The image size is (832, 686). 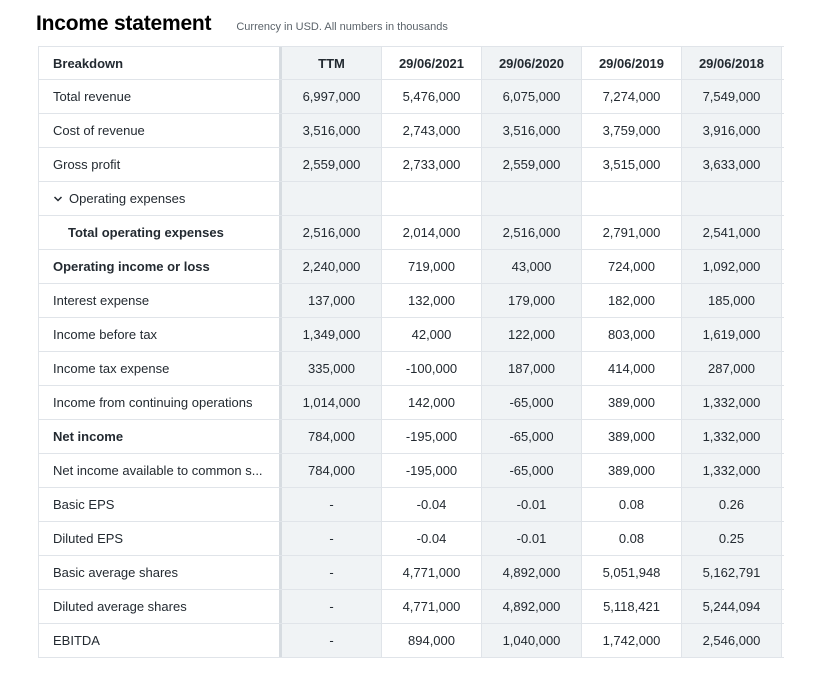 What do you see at coordinates (160, 164) in the screenshot?
I see `row-label: Gross profit` at bounding box center [160, 164].